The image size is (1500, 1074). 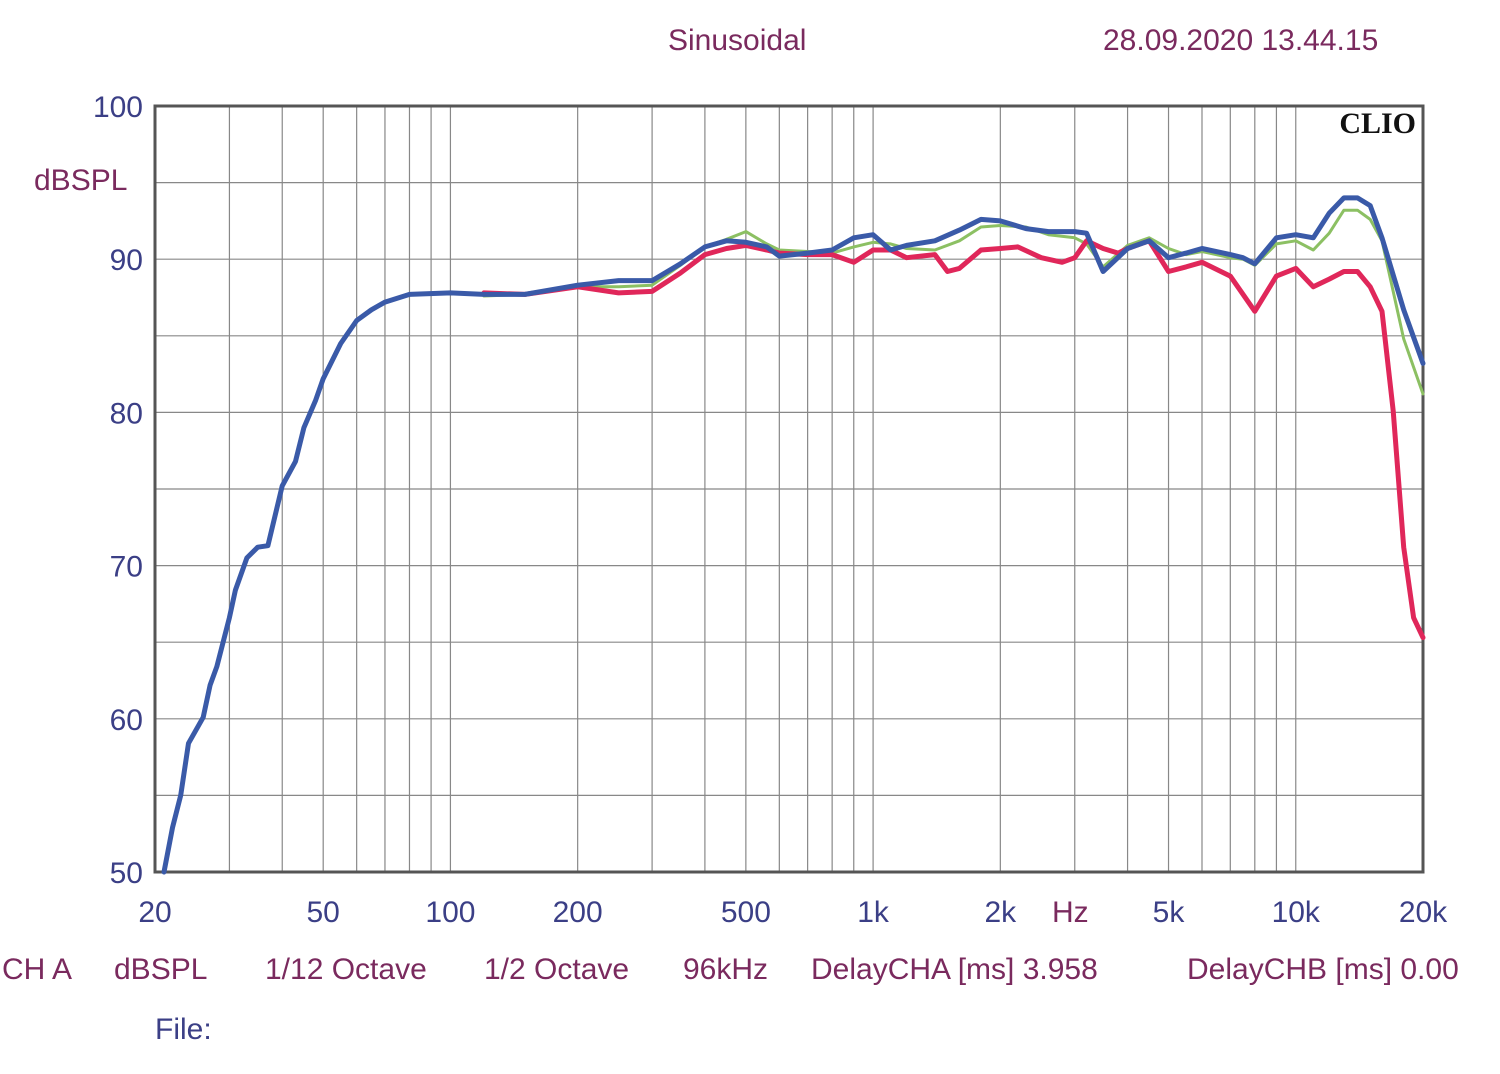 What do you see at coordinates (346, 969) in the screenshot?
I see `footer-smoothing: 1/12 Octave` at bounding box center [346, 969].